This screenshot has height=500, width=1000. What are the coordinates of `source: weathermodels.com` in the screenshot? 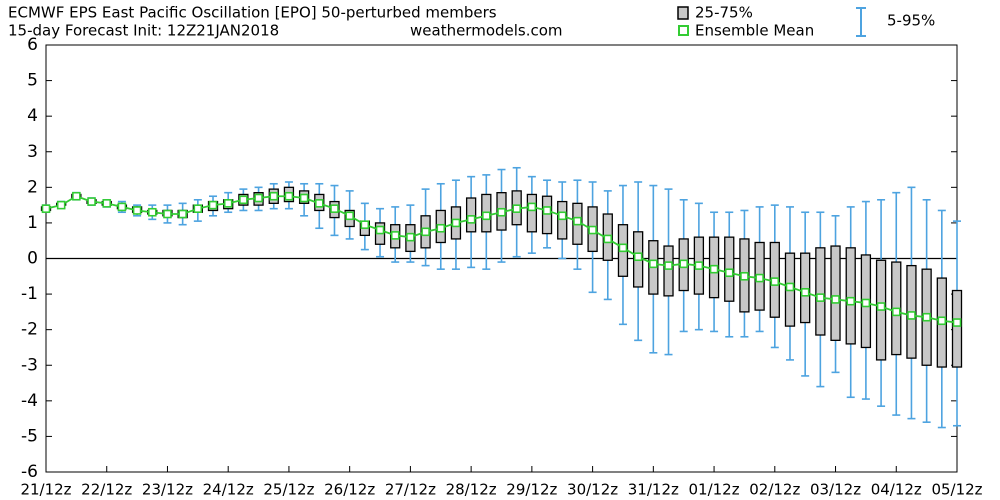 It's located at (486, 31).